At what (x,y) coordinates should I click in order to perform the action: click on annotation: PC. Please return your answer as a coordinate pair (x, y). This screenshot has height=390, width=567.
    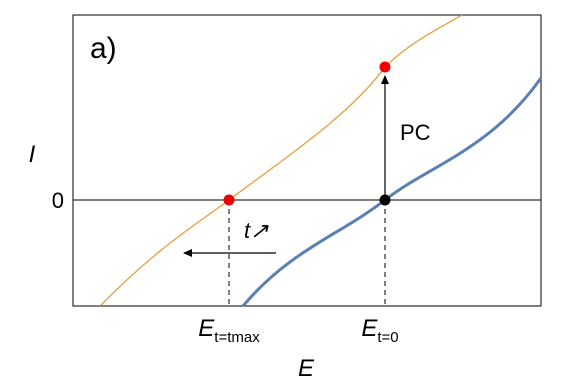
    Looking at the image, I should click on (415, 132).